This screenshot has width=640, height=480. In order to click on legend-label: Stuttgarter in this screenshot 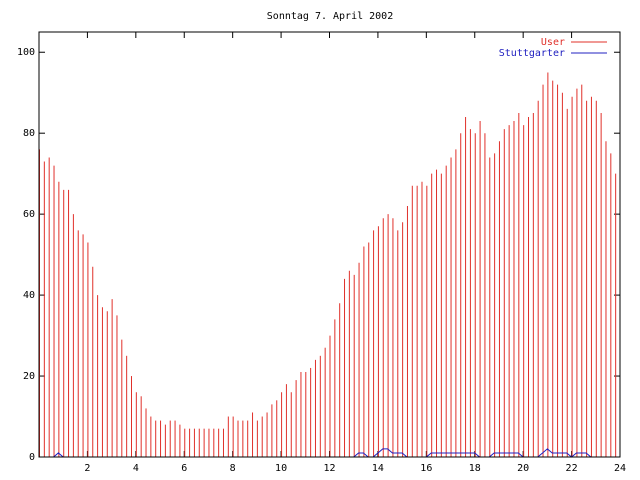, I will do `click(532, 53)`.